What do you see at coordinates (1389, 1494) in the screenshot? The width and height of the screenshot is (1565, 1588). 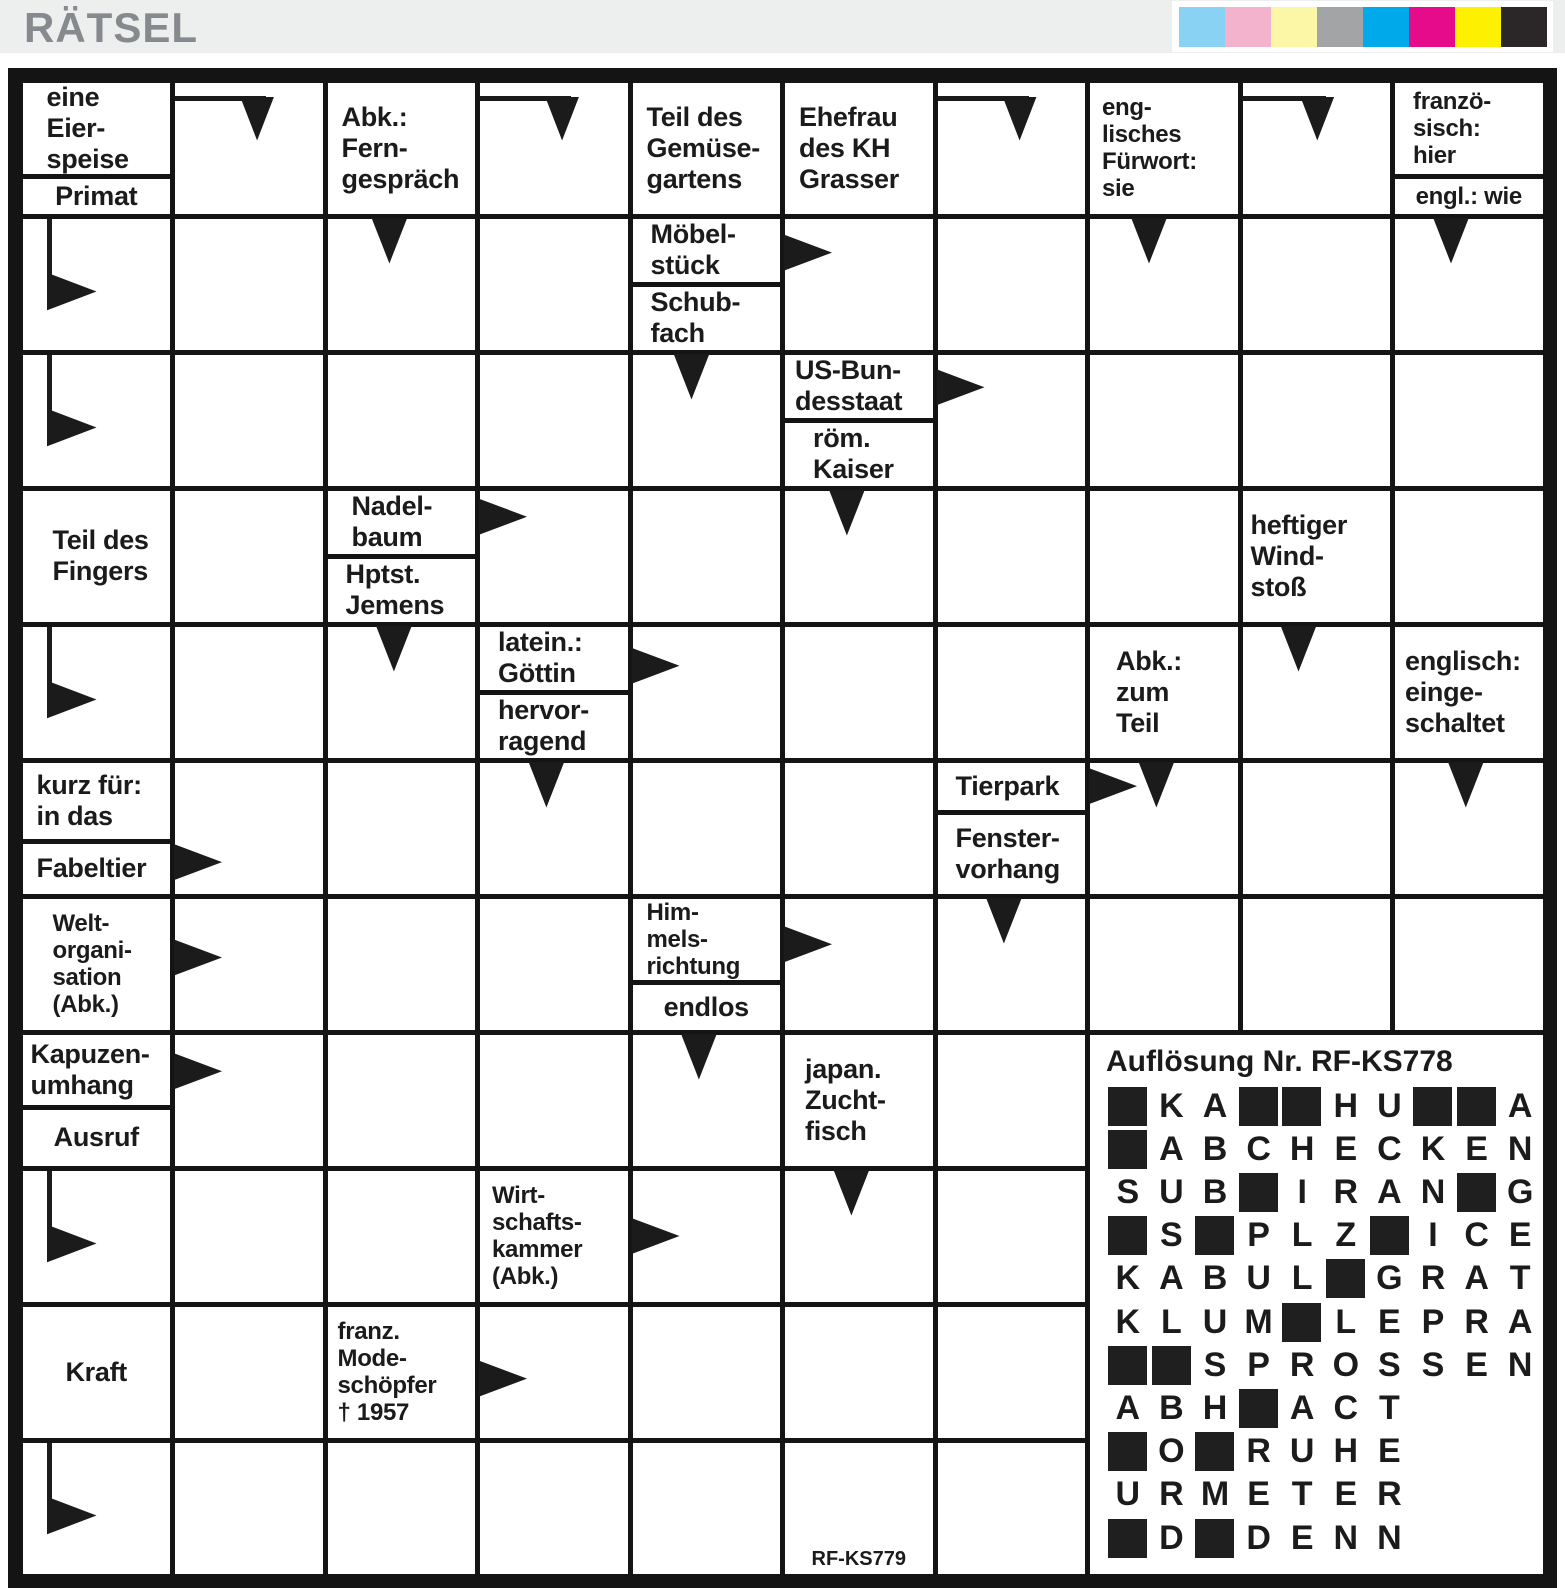 I see `solution-letter: R` at bounding box center [1389, 1494].